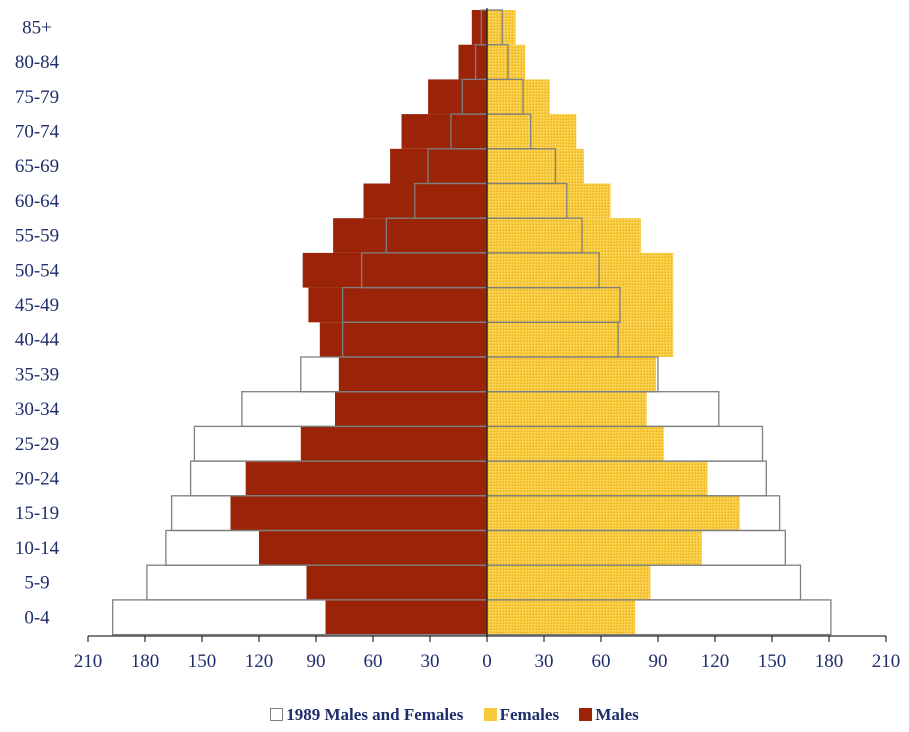  I want to click on y-tick-label-5-9: 5-9, so click(36, 583).